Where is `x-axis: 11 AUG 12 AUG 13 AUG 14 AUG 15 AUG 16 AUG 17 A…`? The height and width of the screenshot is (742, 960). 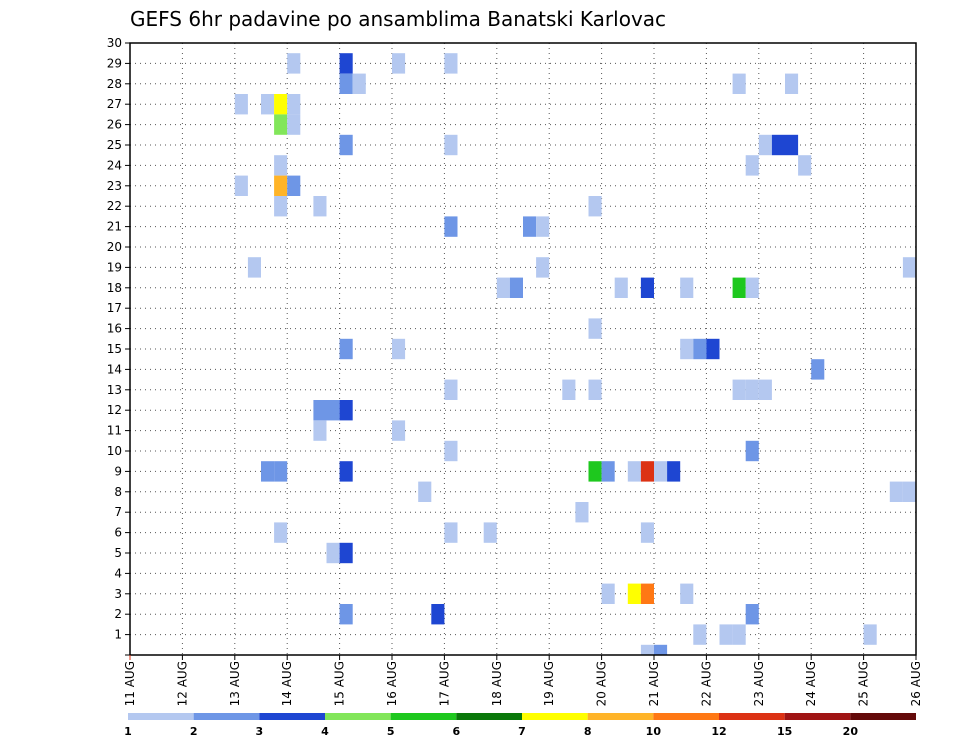
x-axis: 11 AUG 12 AUG 13 AUG 14 AUG 15 AUG 16 AUG 17 A… is located at coordinates (523, 680).